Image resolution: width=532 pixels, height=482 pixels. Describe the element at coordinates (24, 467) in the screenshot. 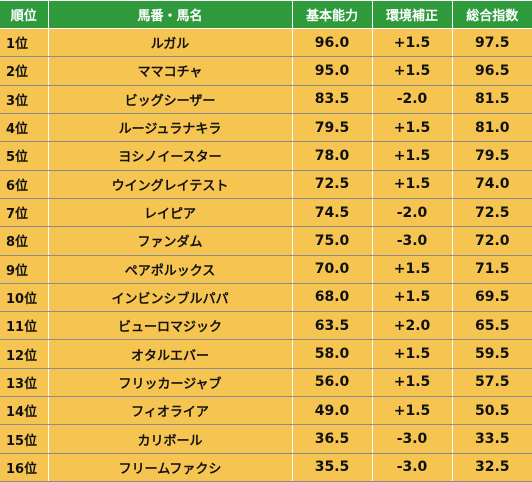

I see `rank-cell: 16位` at that location.